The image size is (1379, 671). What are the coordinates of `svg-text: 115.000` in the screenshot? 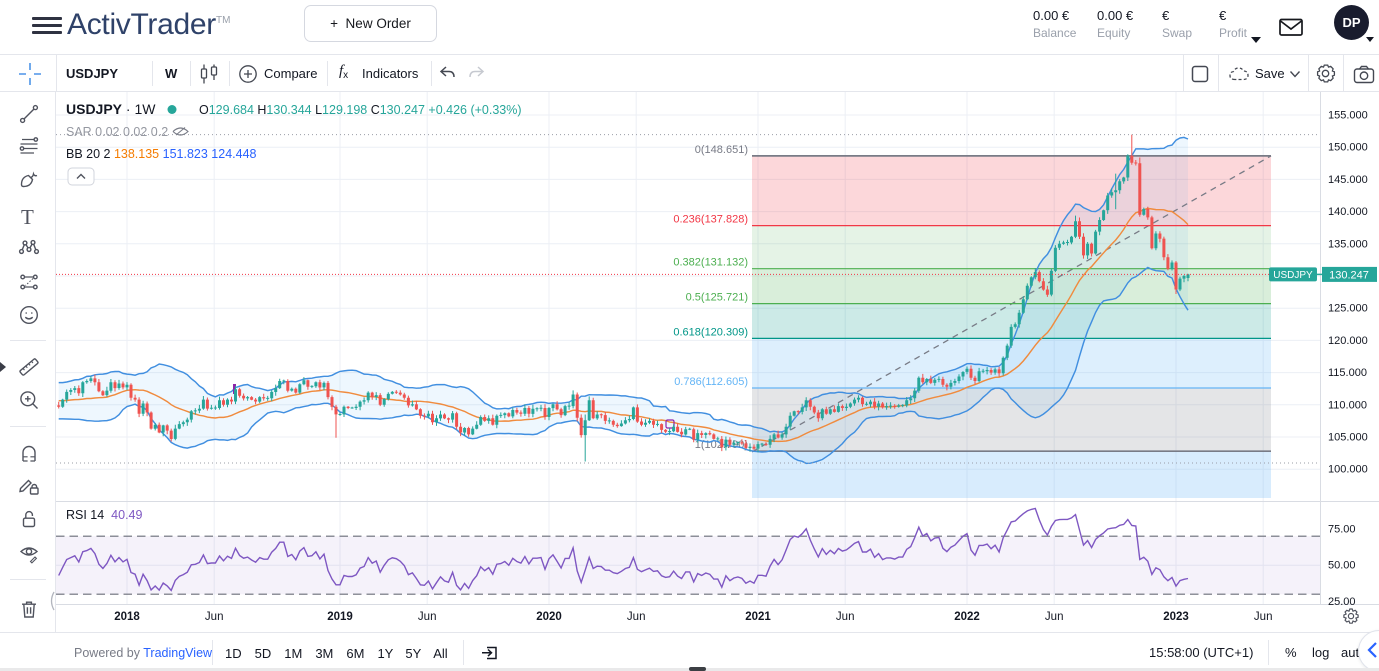 It's located at (1347, 373).